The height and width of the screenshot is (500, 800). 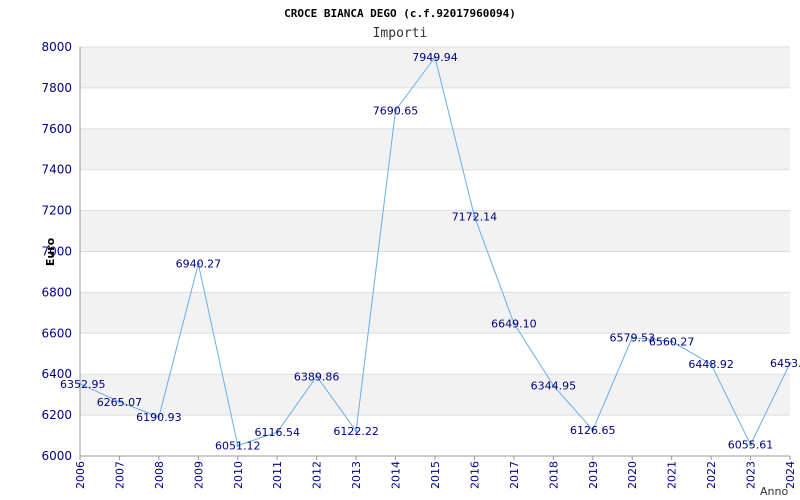 I want to click on x-tick-label: 2012, so click(x=317, y=475).